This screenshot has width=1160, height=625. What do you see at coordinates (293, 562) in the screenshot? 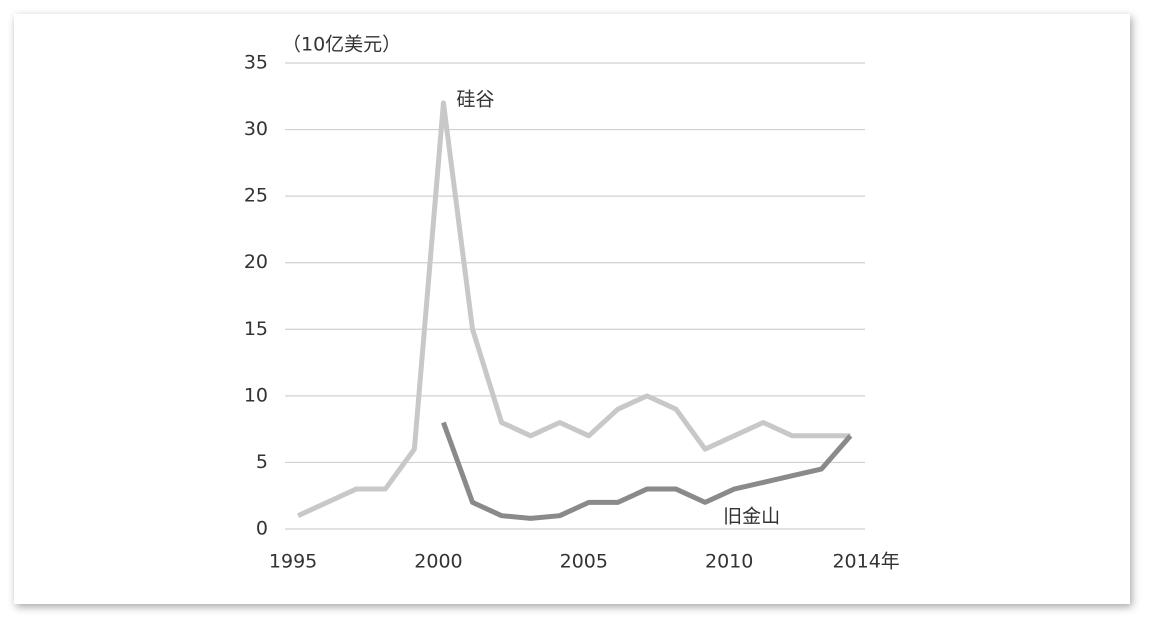
I see `x-tick-label: 1995` at bounding box center [293, 562].